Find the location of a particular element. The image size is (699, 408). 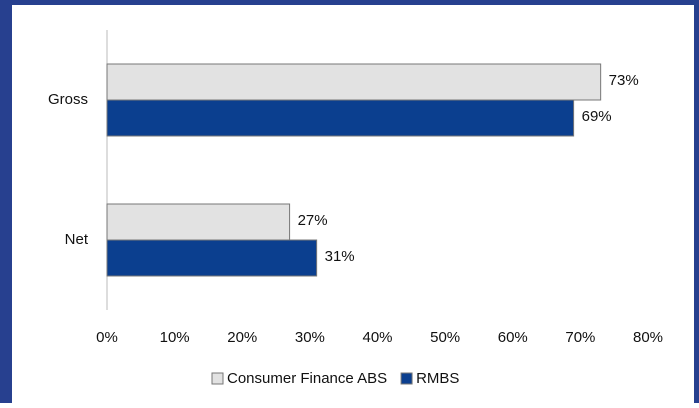

data-label: 27% is located at coordinates (313, 220).